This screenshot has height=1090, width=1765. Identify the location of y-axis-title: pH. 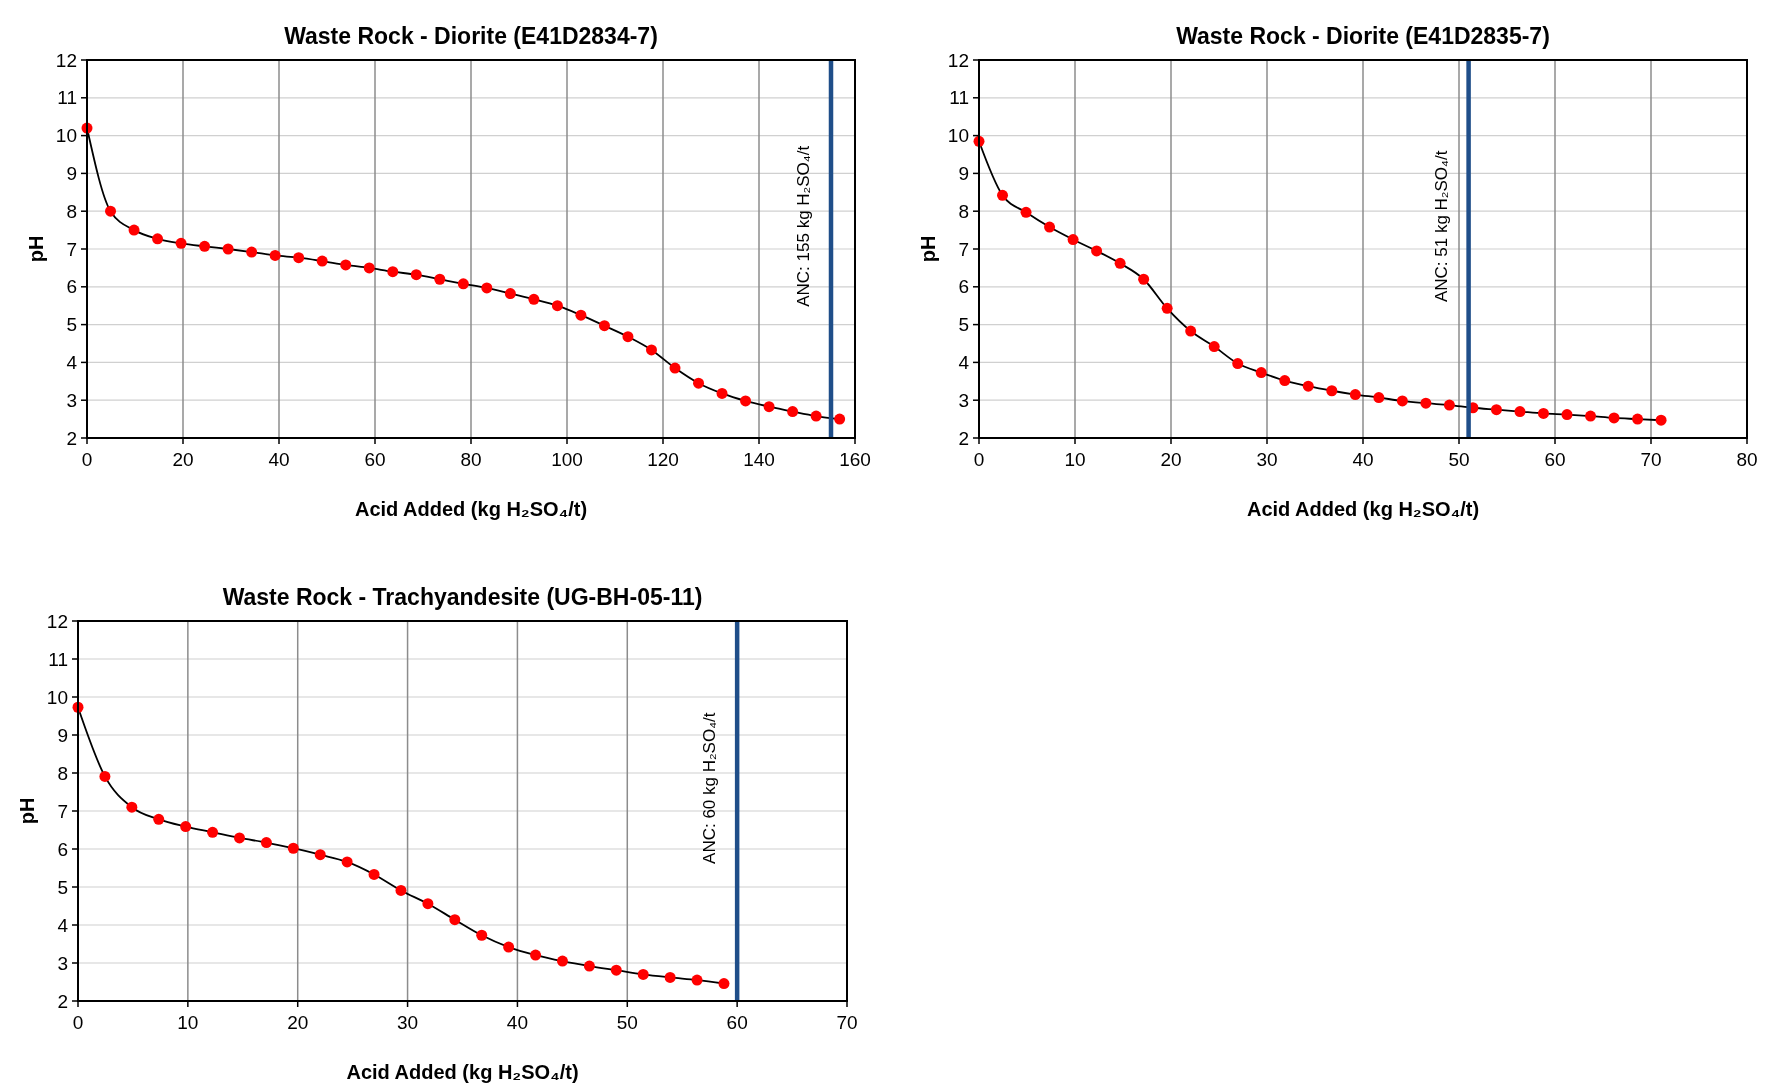
(928, 249).